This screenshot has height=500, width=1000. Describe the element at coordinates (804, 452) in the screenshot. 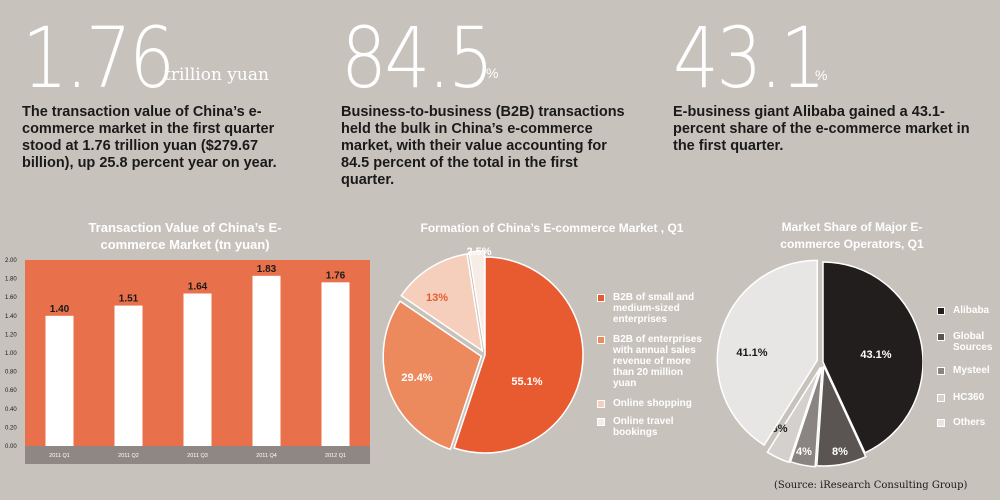

I see `pie-slice-label: 4%` at that location.